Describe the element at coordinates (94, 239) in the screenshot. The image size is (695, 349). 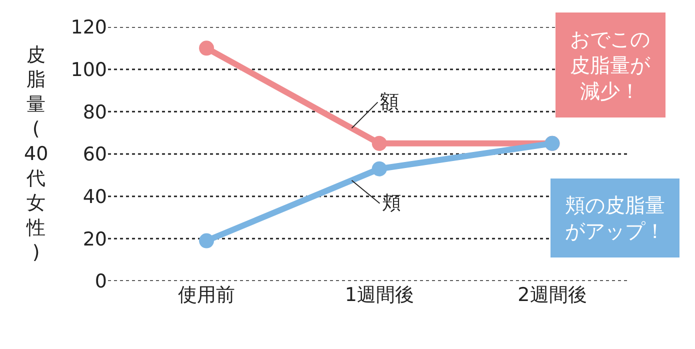
I see `y-tick-label: 20` at that location.